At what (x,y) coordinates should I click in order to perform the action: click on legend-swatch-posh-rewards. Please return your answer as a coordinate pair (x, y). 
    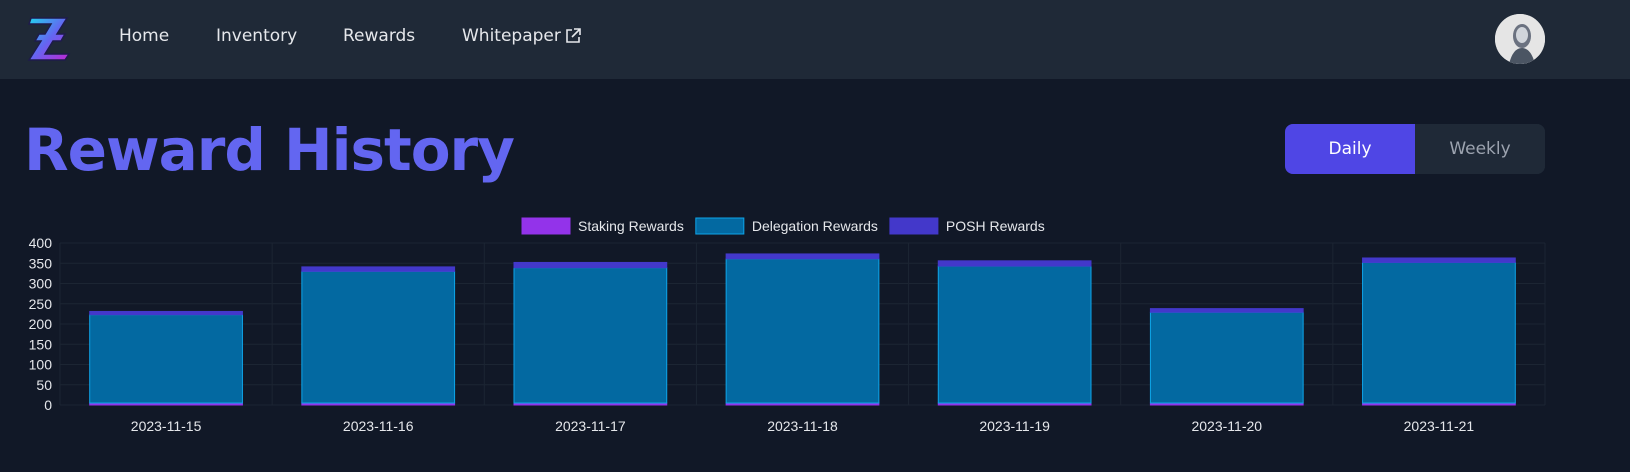
    Looking at the image, I should click on (914, 226).